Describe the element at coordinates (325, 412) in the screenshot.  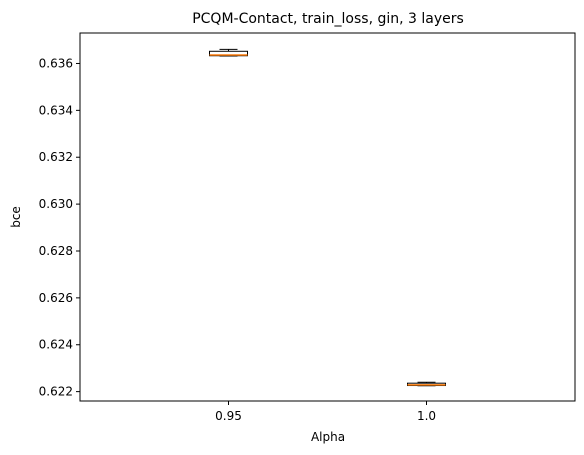
I see `x-axis: 0.95 1.0` at that location.